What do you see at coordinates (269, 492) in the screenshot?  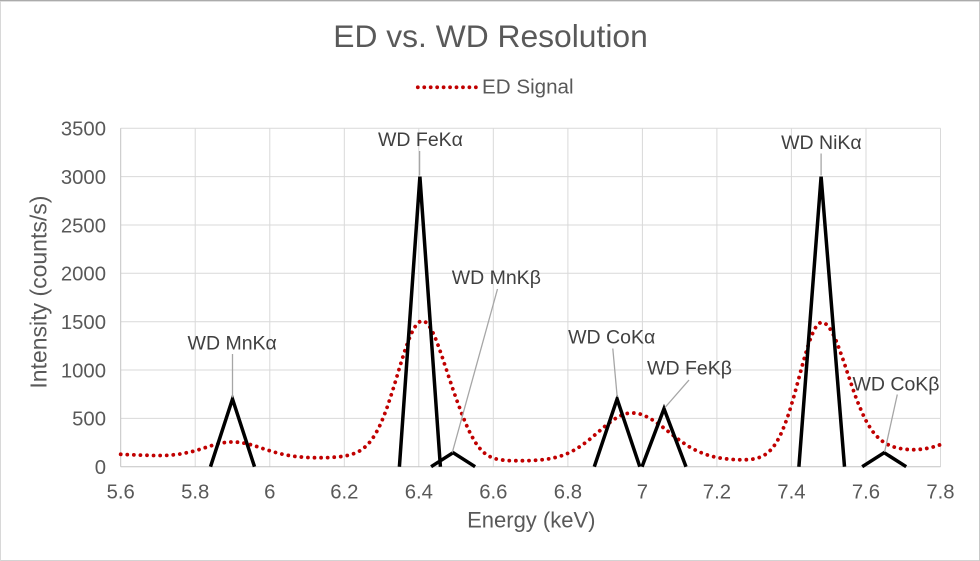 I see `svg-text: 6` at bounding box center [269, 492].